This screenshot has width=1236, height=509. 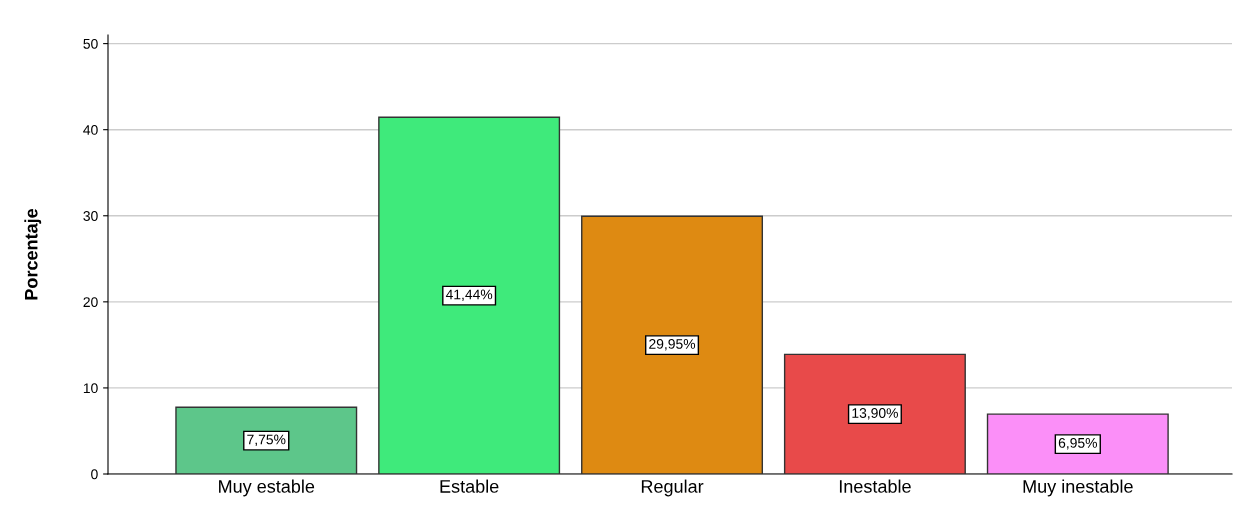 I want to click on x-tick-label: Muy estable, so click(x=267, y=488).